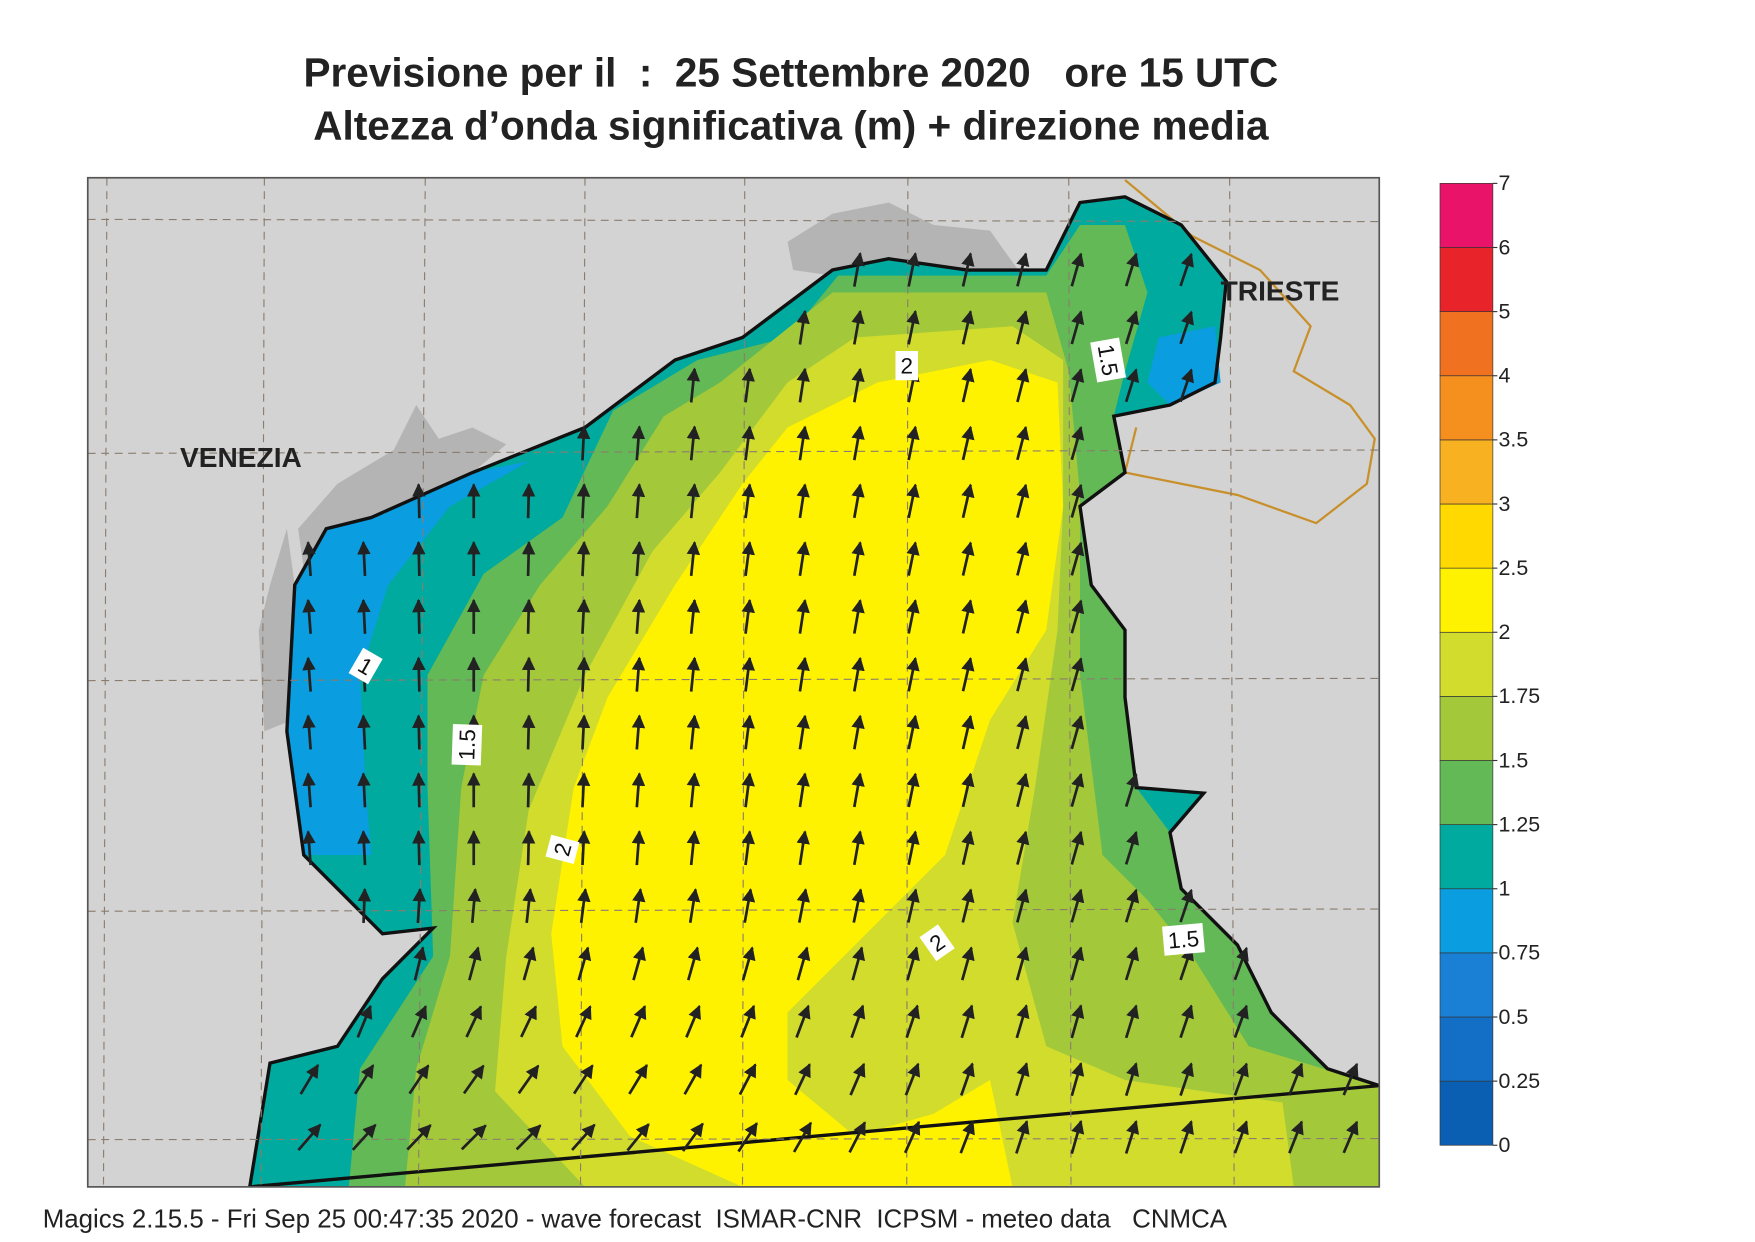  What do you see at coordinates (241, 457) in the screenshot?
I see `place-label: VENEZIA` at bounding box center [241, 457].